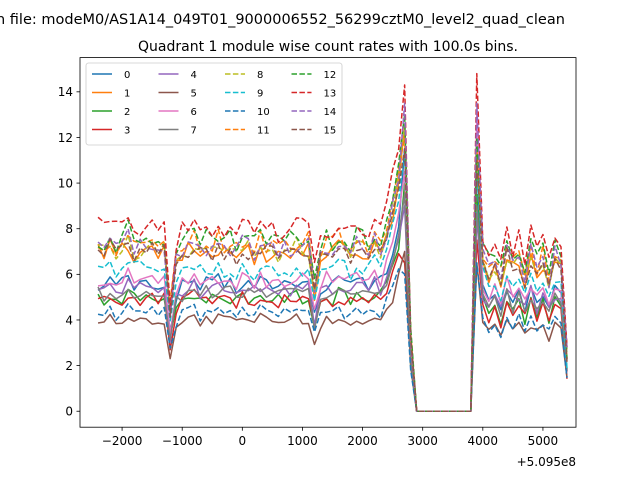 The width and height of the screenshot is (640, 480). What do you see at coordinates (182, 441) in the screenshot?
I see `x-tick-label: −1000` at bounding box center [182, 441].